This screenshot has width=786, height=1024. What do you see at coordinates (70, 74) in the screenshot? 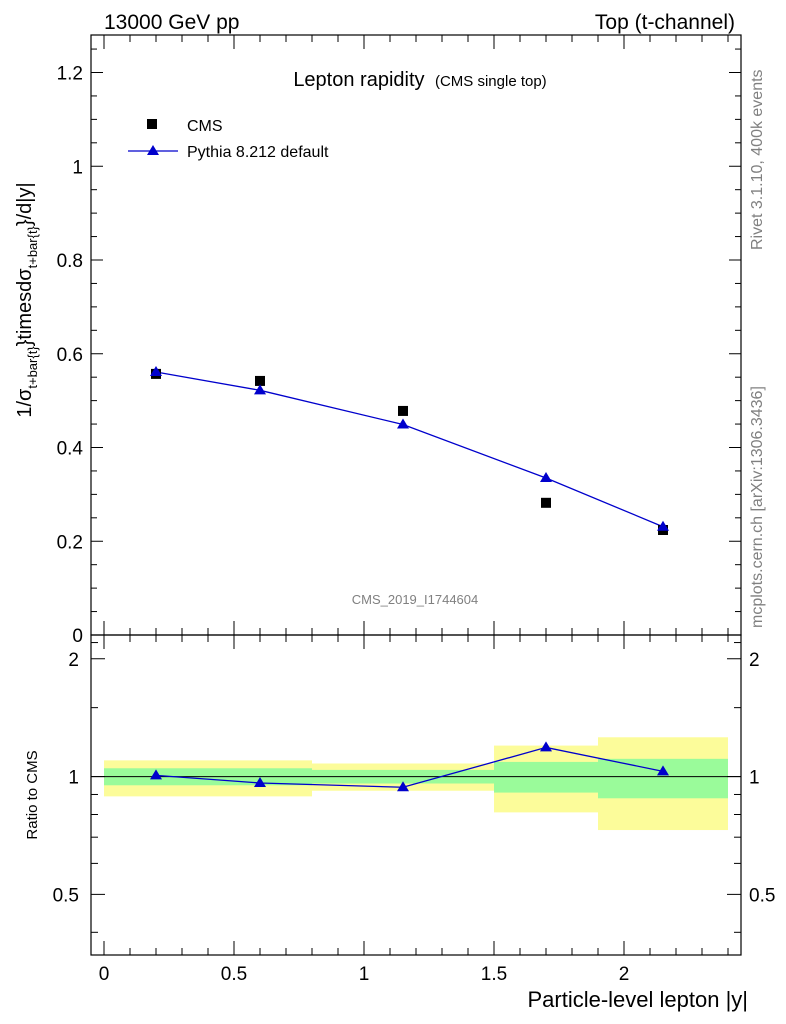
I see `main-y-tick-label: 1.2` at bounding box center [70, 74].